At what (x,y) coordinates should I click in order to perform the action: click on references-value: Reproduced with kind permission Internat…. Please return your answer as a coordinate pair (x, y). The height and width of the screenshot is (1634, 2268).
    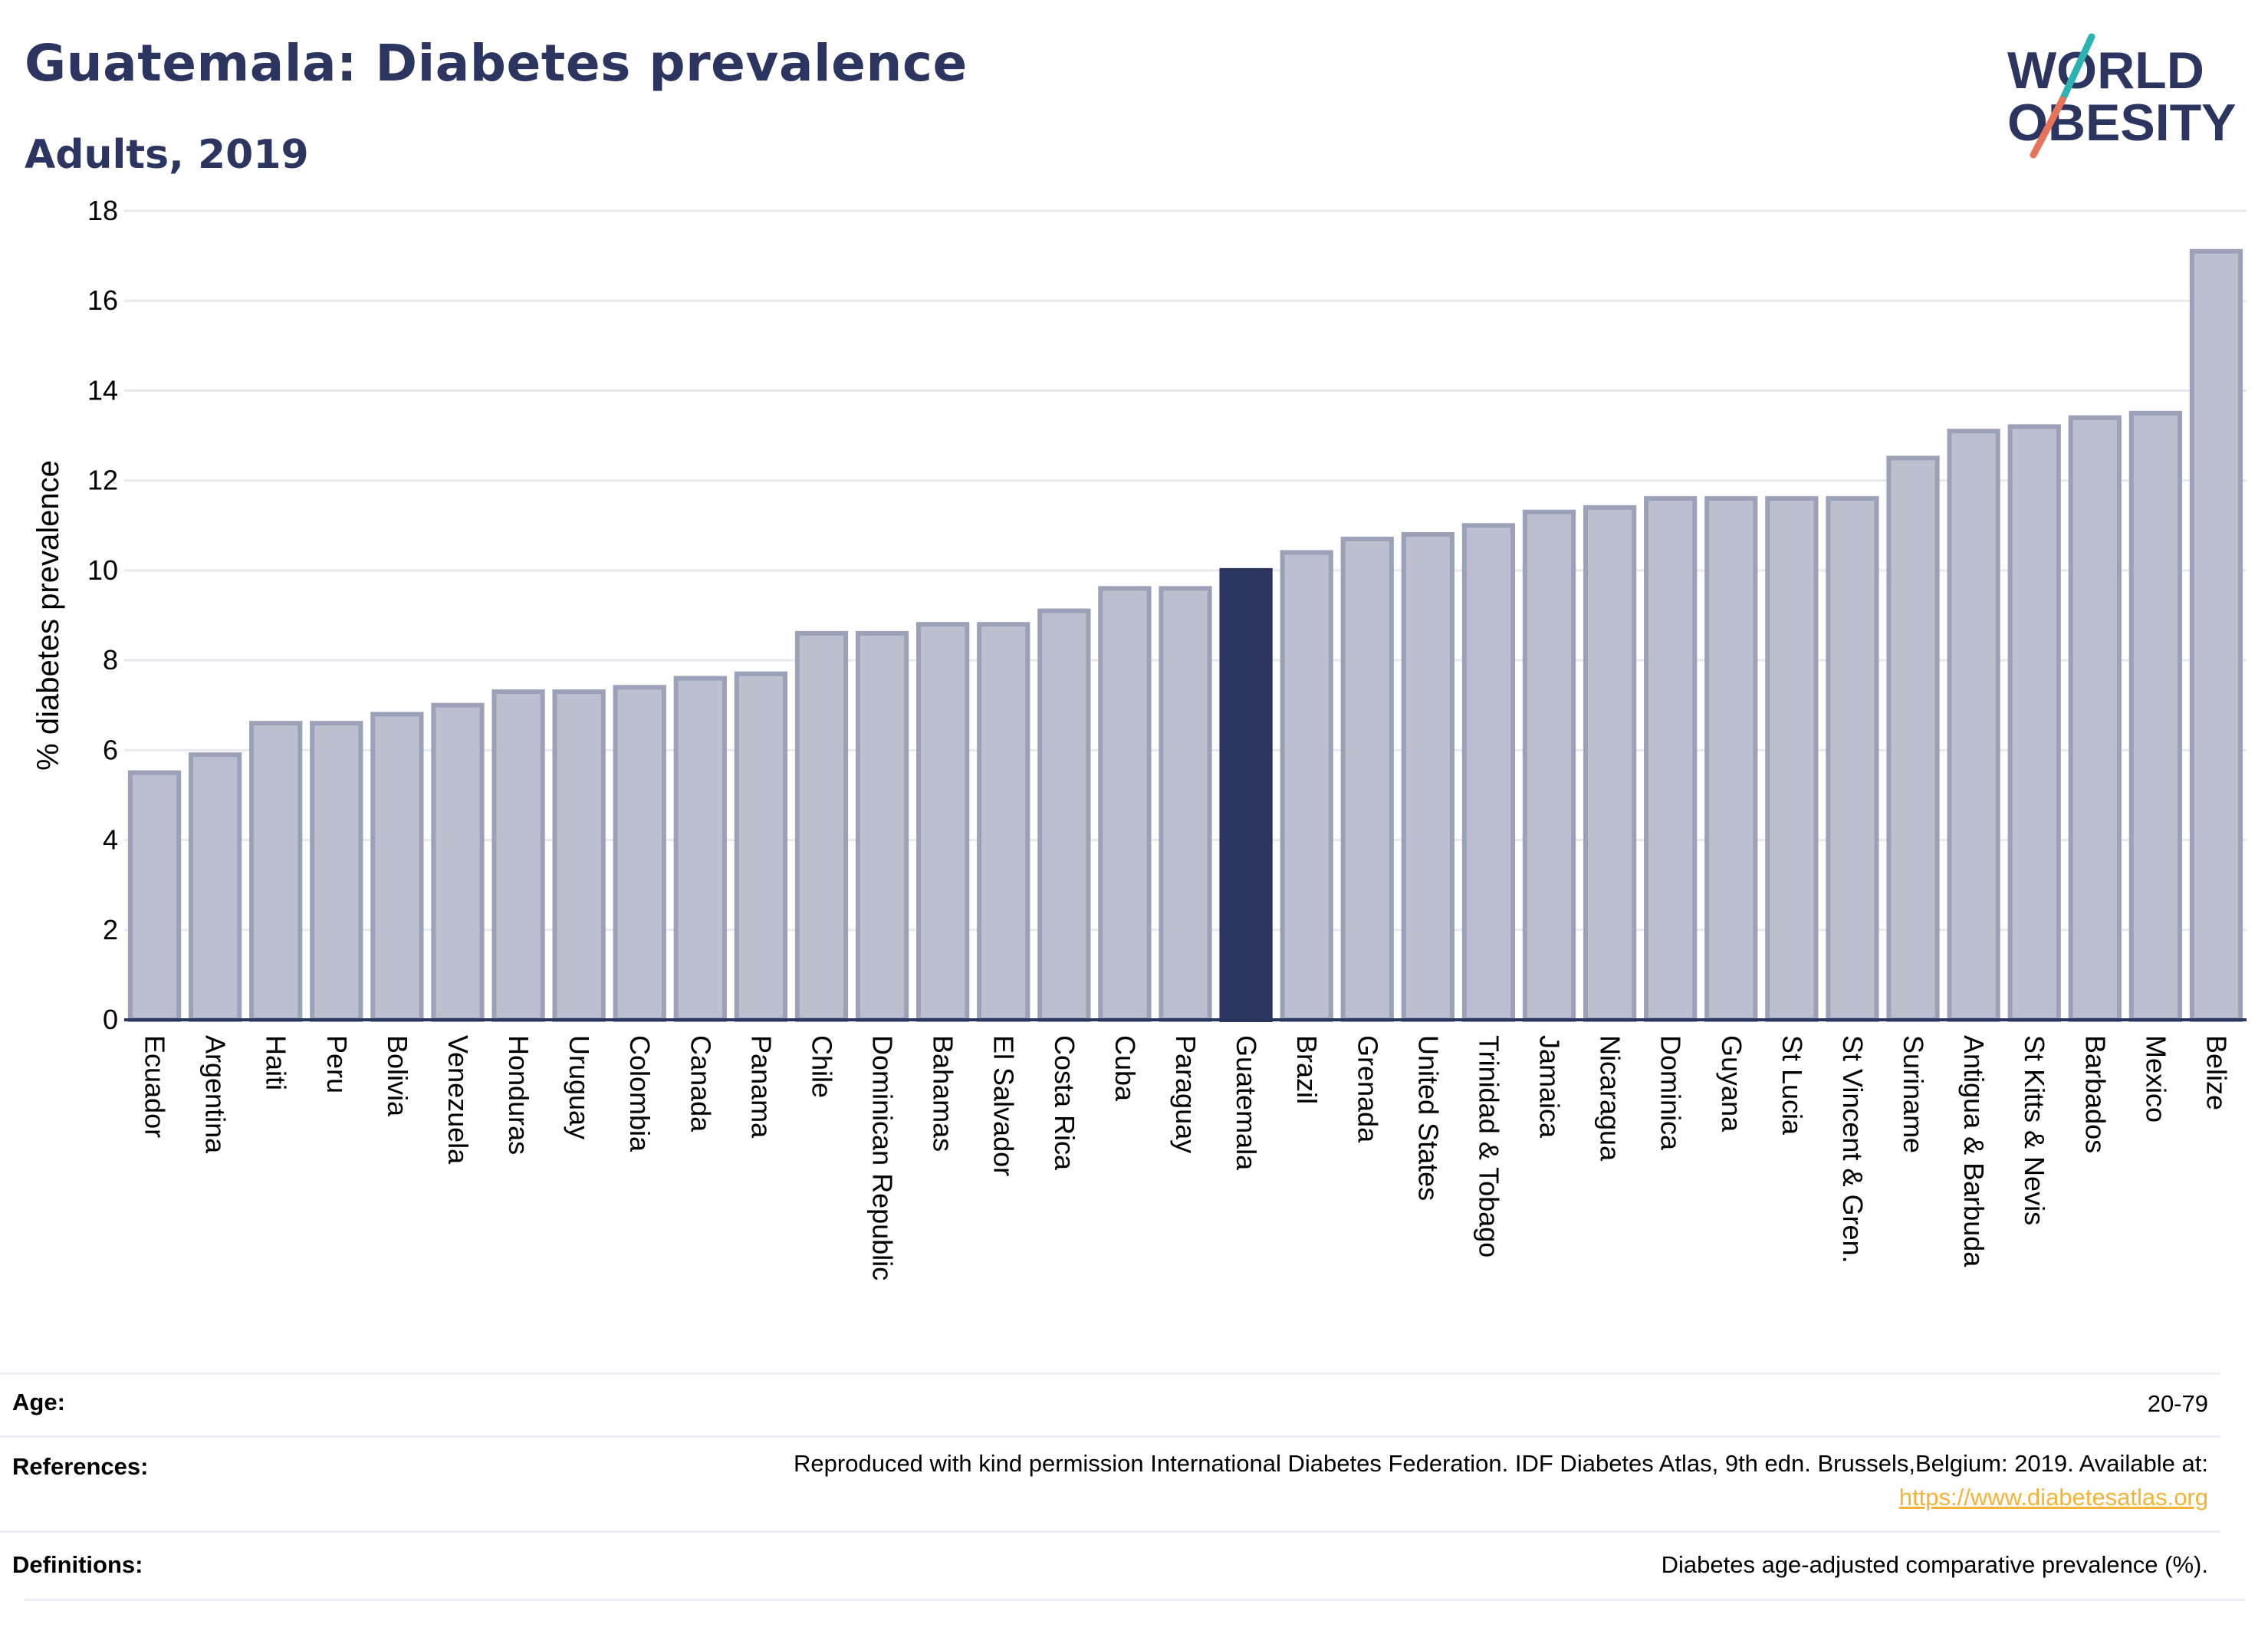
    Looking at the image, I should click on (1501, 1481).